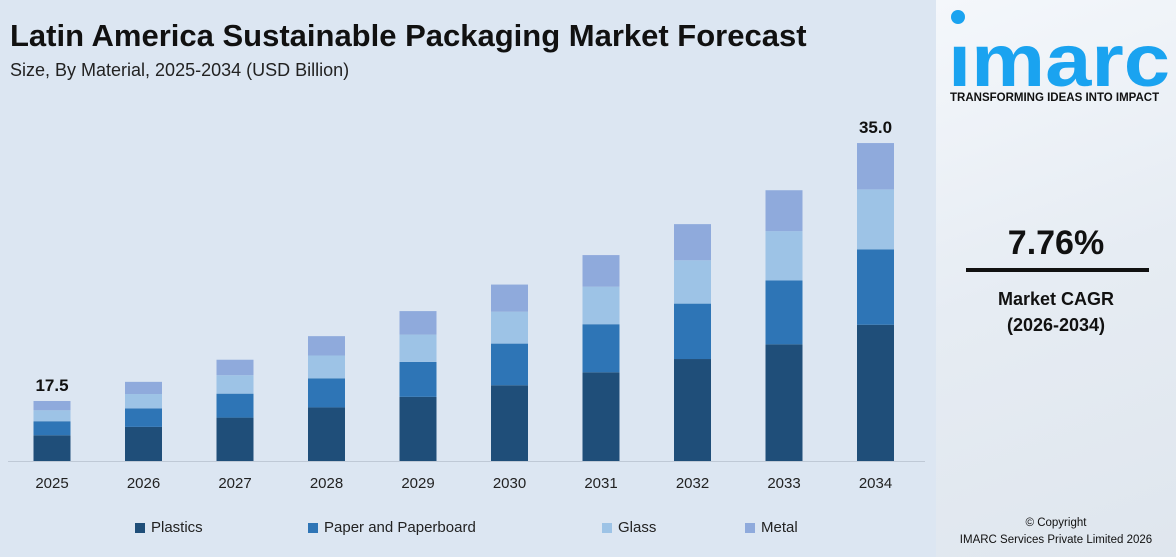  I want to click on cagr-period: (2026-2034), so click(1056, 325).